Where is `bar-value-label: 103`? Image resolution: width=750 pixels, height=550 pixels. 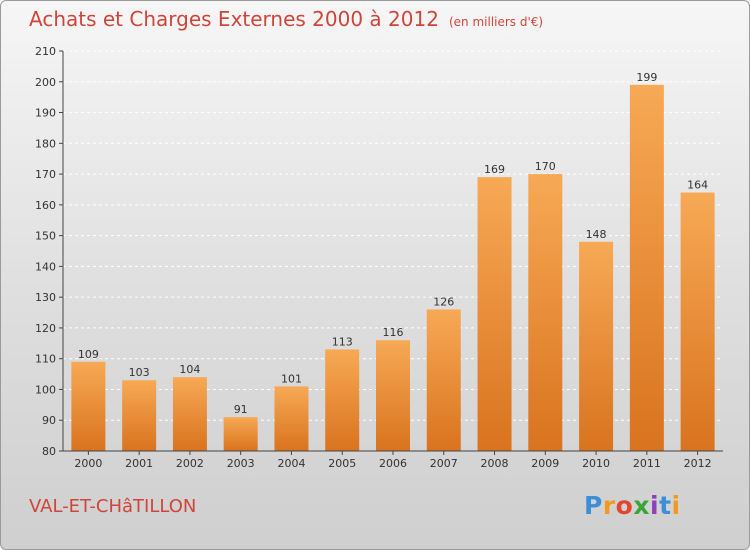
bar-value-label: 103 is located at coordinates (139, 372).